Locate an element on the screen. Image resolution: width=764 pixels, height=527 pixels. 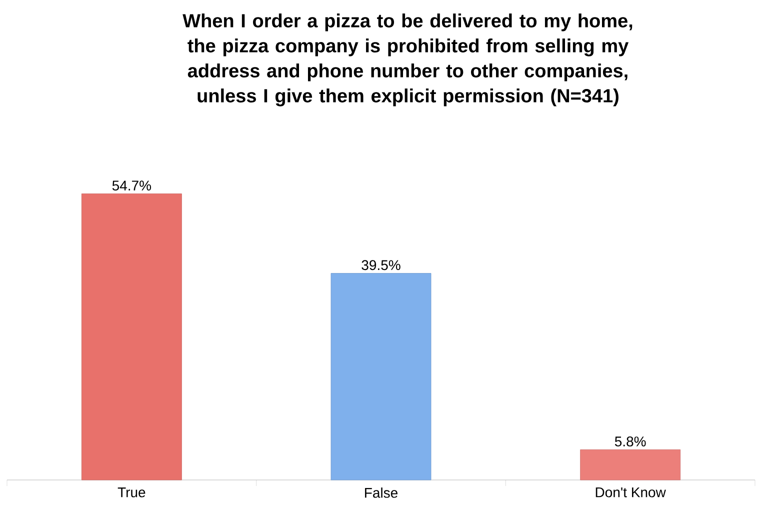
chart-title: When I order a pizza to be delivered to my home, the pizza company is prohibited from selling my address and phone number to other companies, unless I give them explicit permission (N=341) is located at coordinates (407, 60).